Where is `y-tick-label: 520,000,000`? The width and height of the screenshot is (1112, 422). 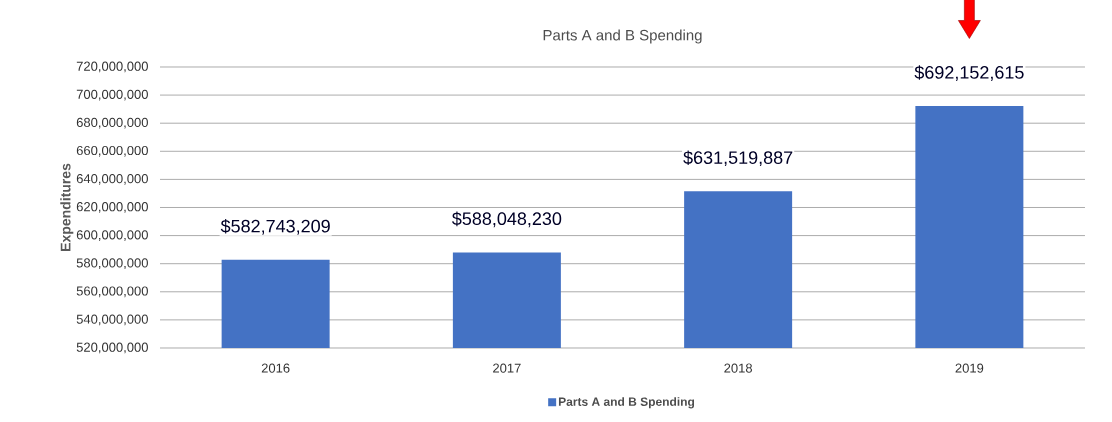 y-tick-label: 520,000,000 is located at coordinates (112, 348).